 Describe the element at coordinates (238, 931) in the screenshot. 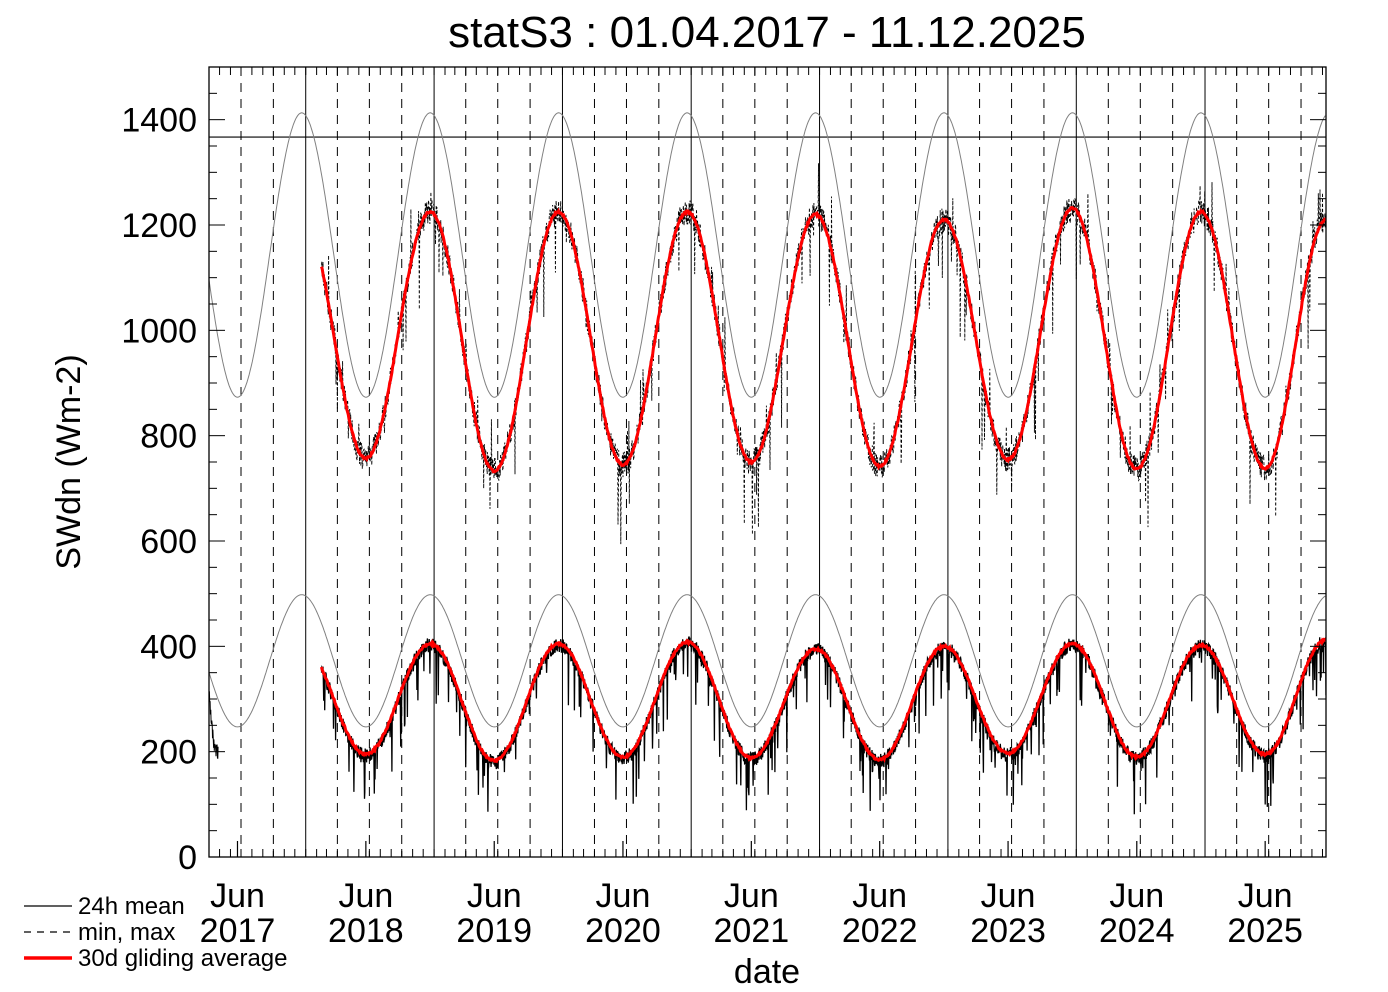

I see `x-tick-year: 2017` at that location.